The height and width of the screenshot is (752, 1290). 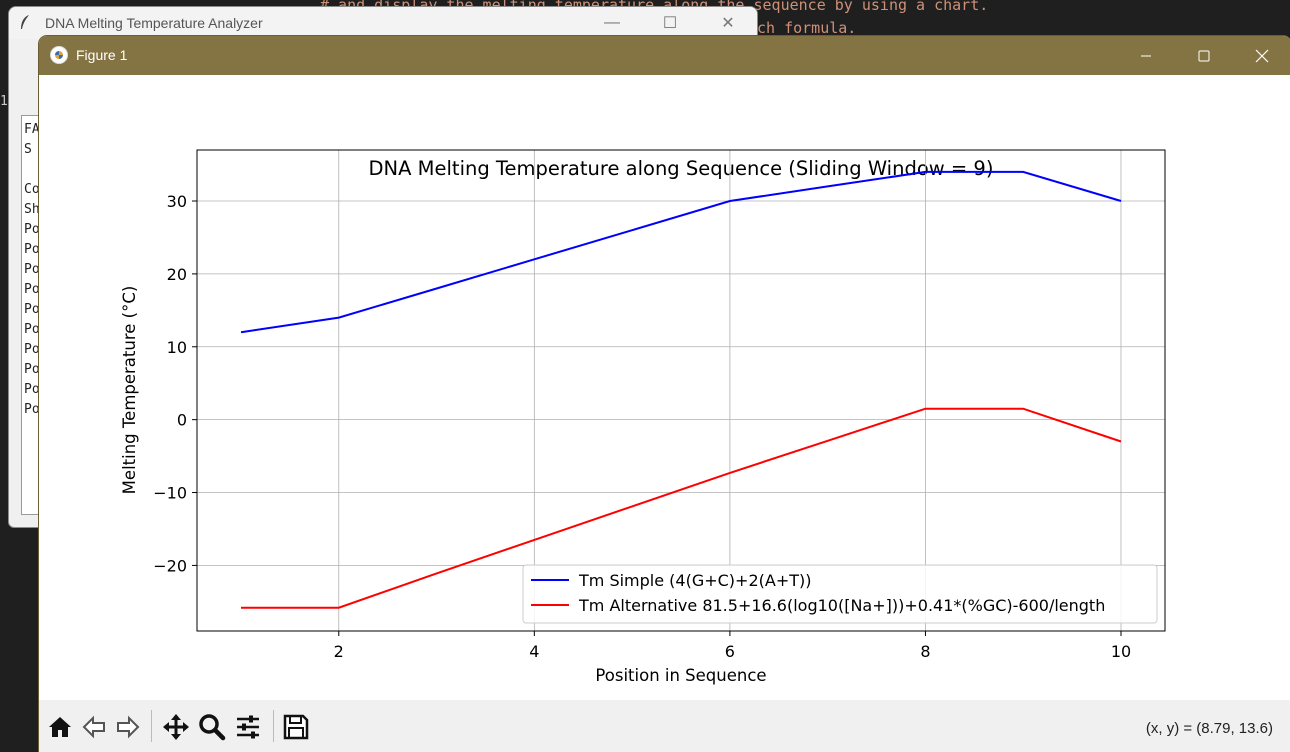 I want to click on back-icon, so click(x=94, y=727).